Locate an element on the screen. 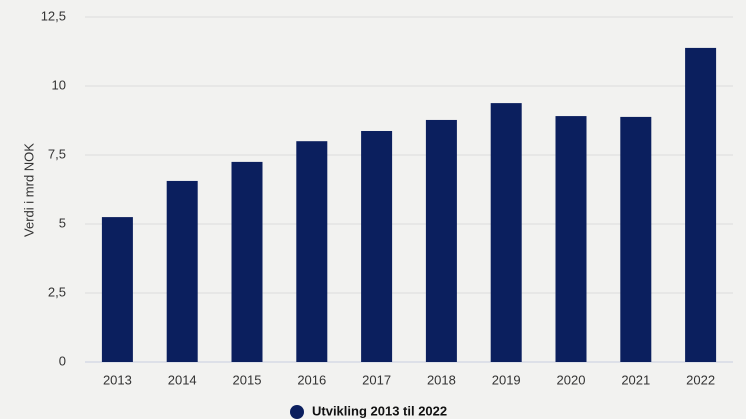 The height and width of the screenshot is (419, 746). x-tick-label: 2021 is located at coordinates (635, 379).